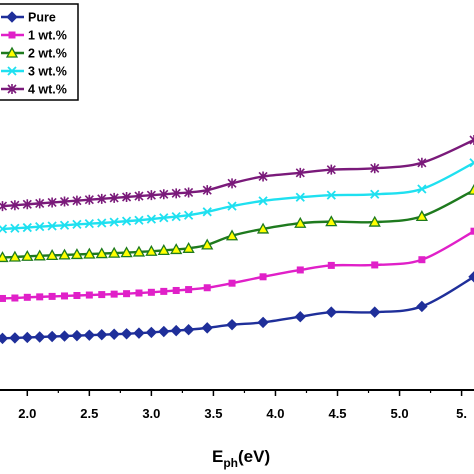 This screenshot has width=474, height=474. What do you see at coordinates (275, 413) in the screenshot?
I see `x-tick-label: 4.0` at bounding box center [275, 413].